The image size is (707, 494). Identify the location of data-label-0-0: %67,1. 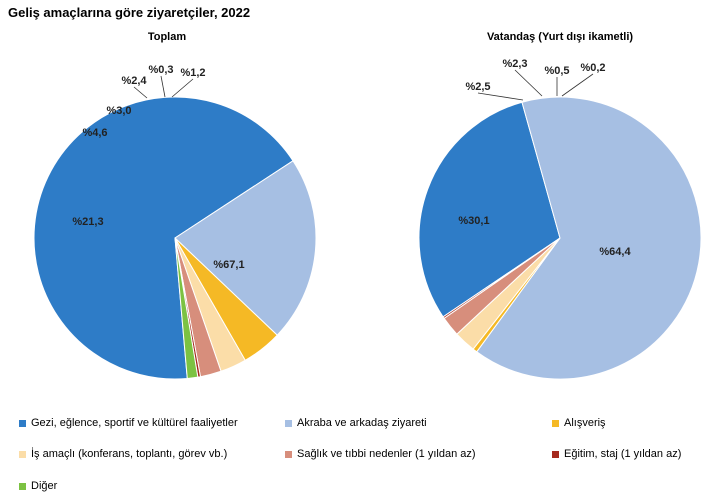
(228, 265).